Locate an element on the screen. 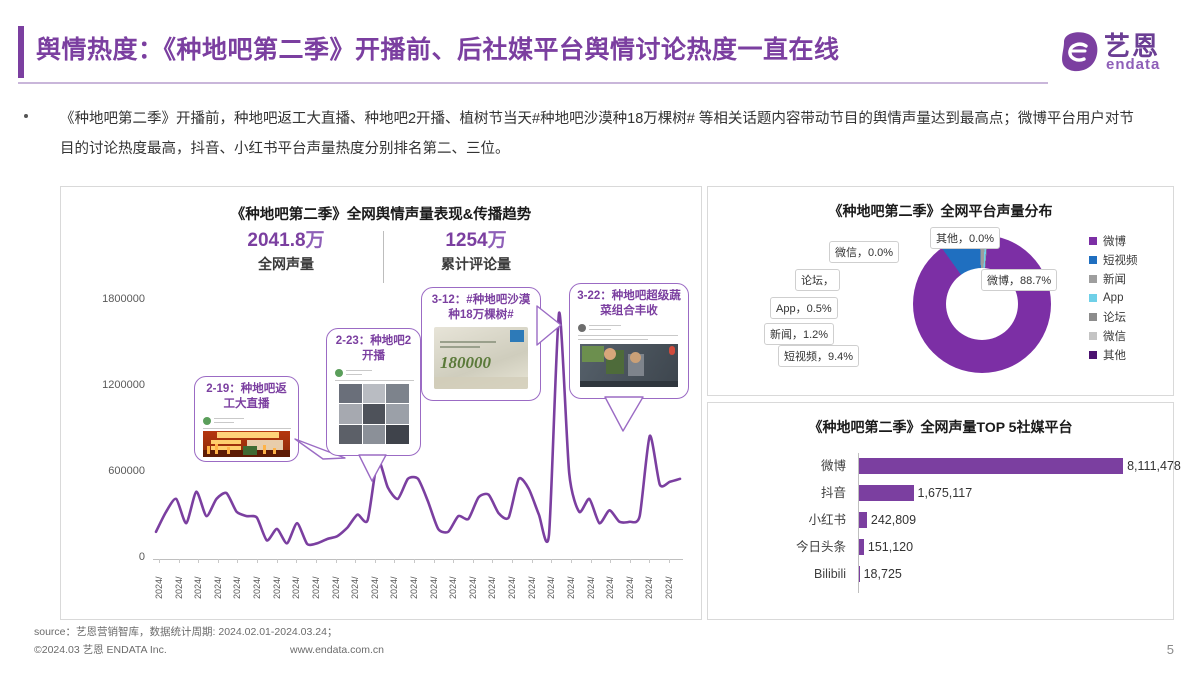 The image size is (1200, 675). logo-text-en: endata is located at coordinates (1133, 64).